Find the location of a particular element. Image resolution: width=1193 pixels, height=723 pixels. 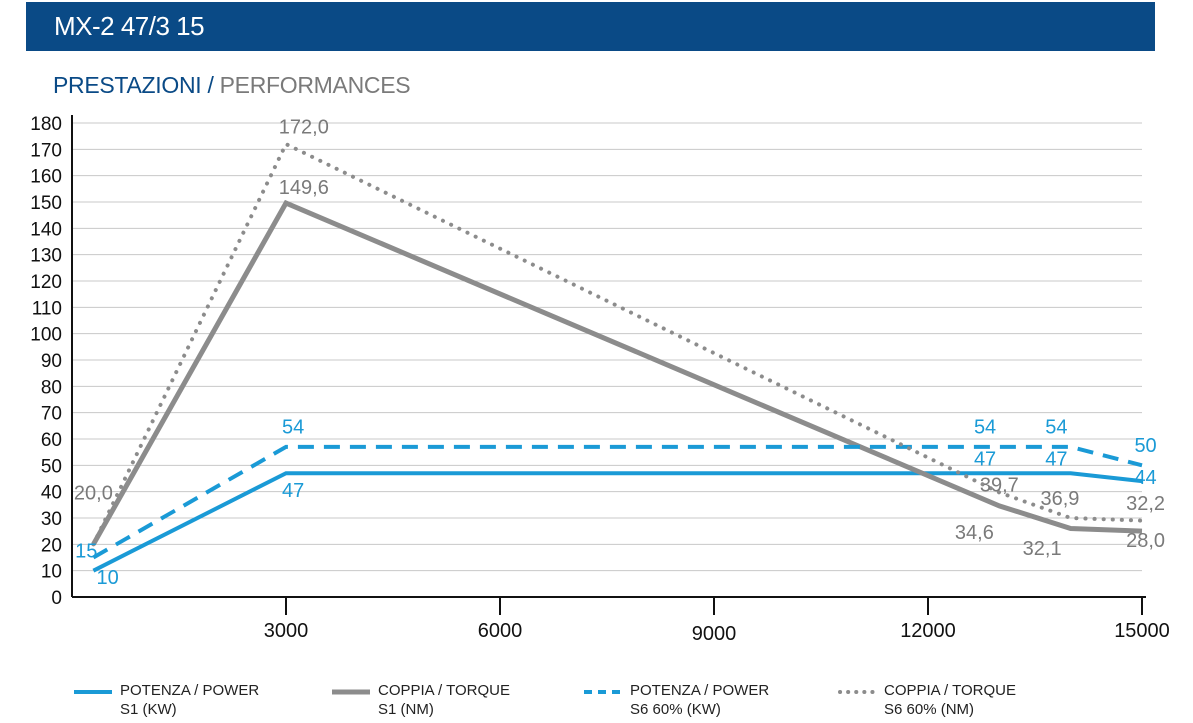

section-title-italian: PRESTAZIONI is located at coordinates (127, 85).